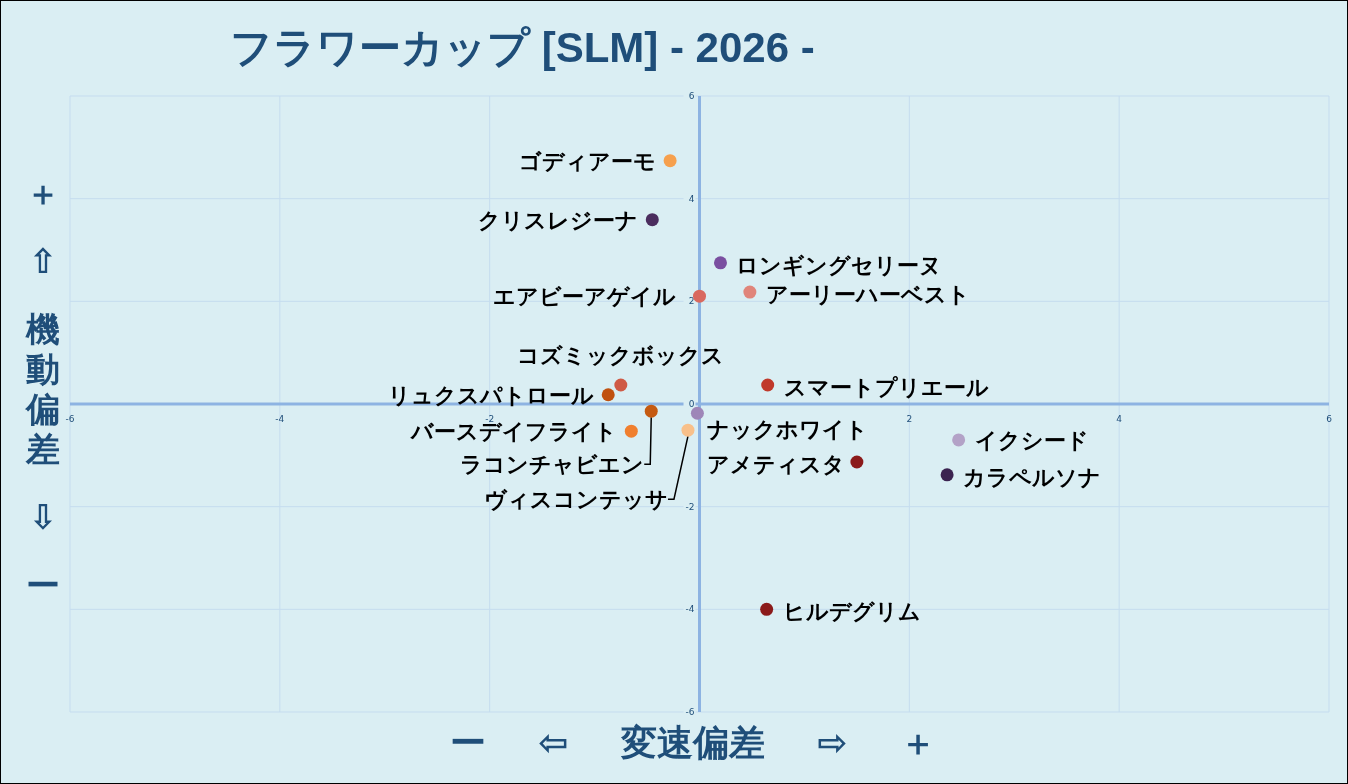 The image size is (1348, 784). I want to click on series-label: エアビーアゲイル, so click(584, 297).